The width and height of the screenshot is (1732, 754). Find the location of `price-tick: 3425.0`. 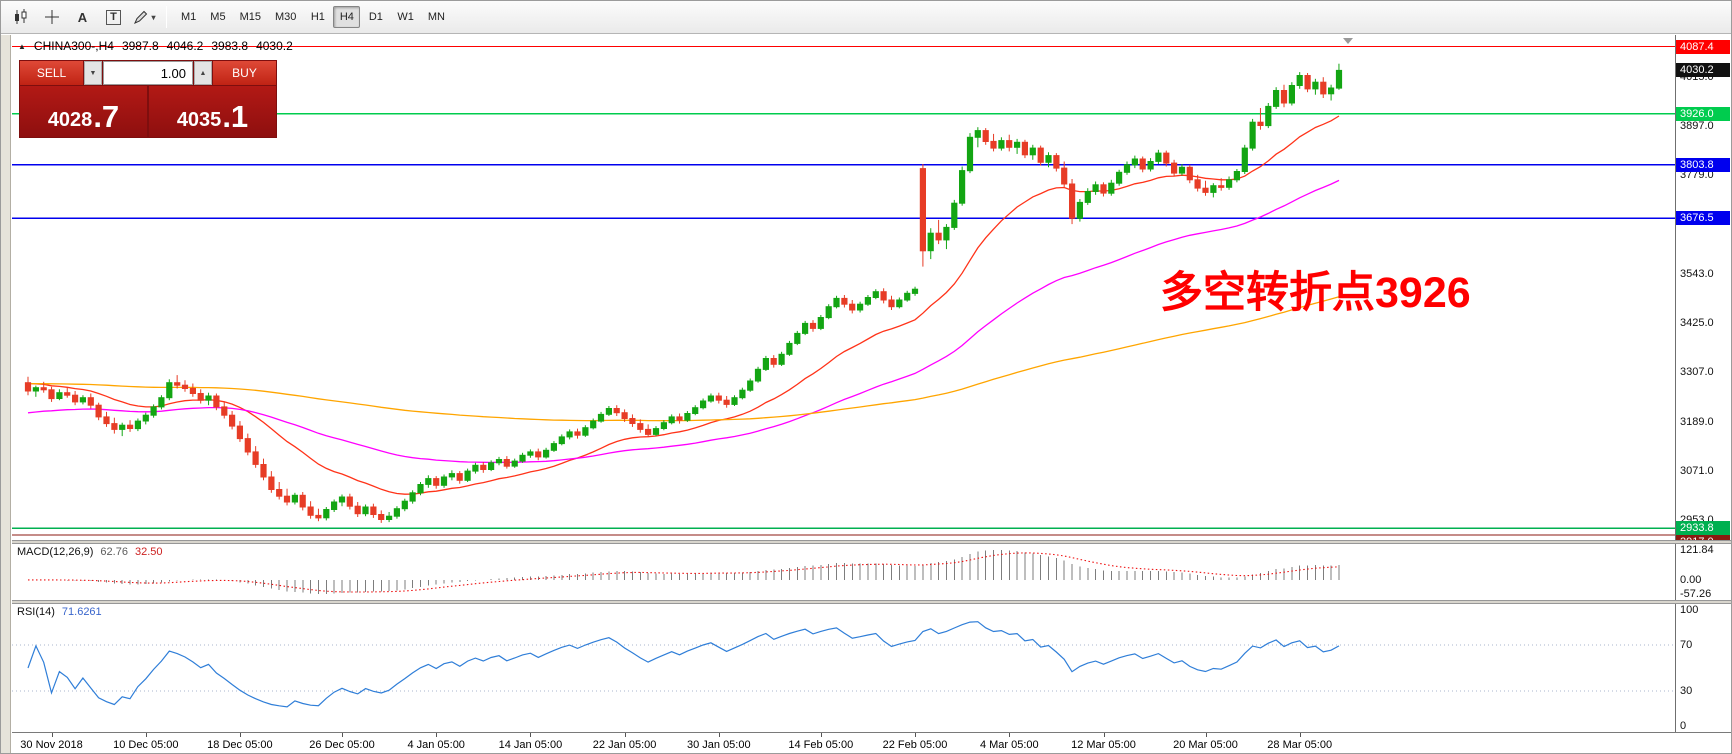

price-tick: 3425.0 is located at coordinates (1697, 323).